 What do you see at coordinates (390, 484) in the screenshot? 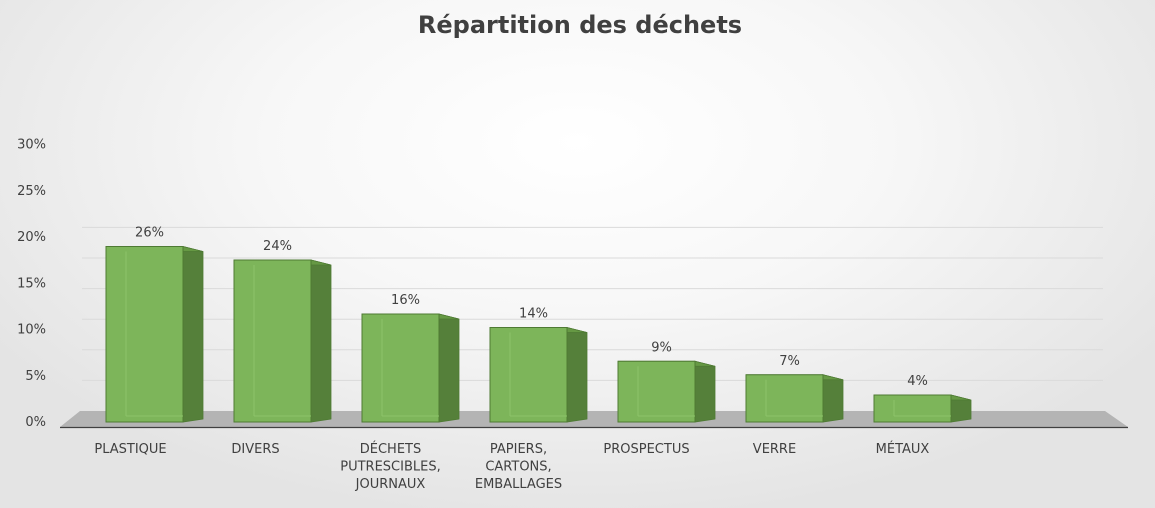
I see `category-label: JOURNAUX` at bounding box center [390, 484].